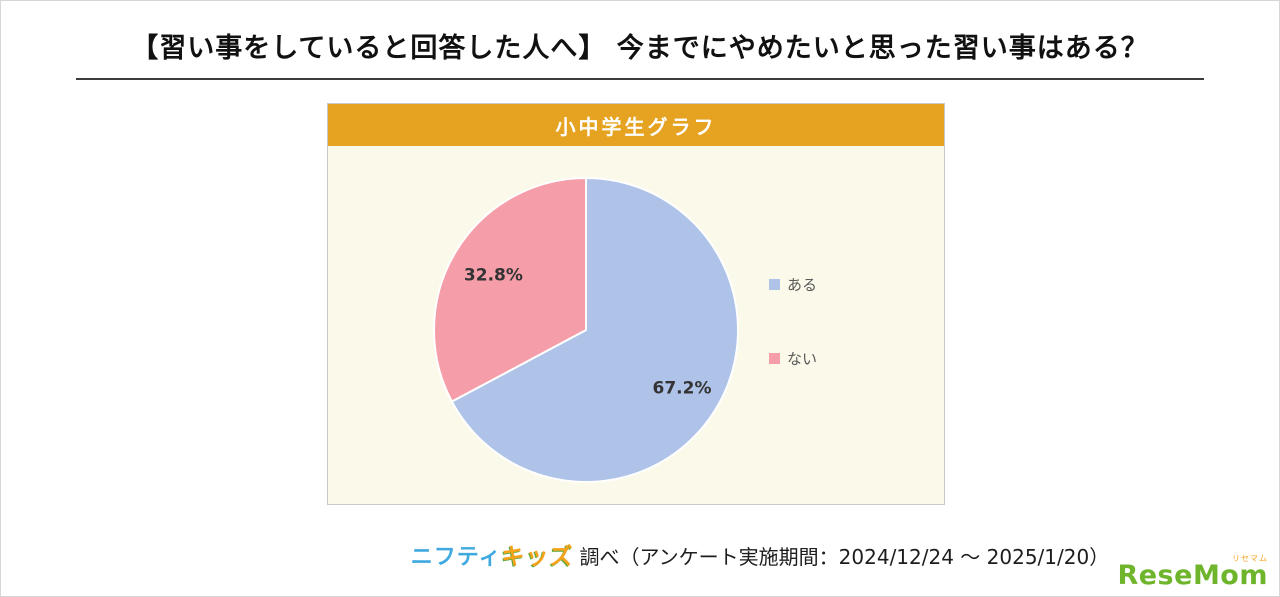 Image resolution: width=1280 pixels, height=597 pixels. What do you see at coordinates (510, 290) in the screenshot?
I see `pie-slice-ない` at bounding box center [510, 290].